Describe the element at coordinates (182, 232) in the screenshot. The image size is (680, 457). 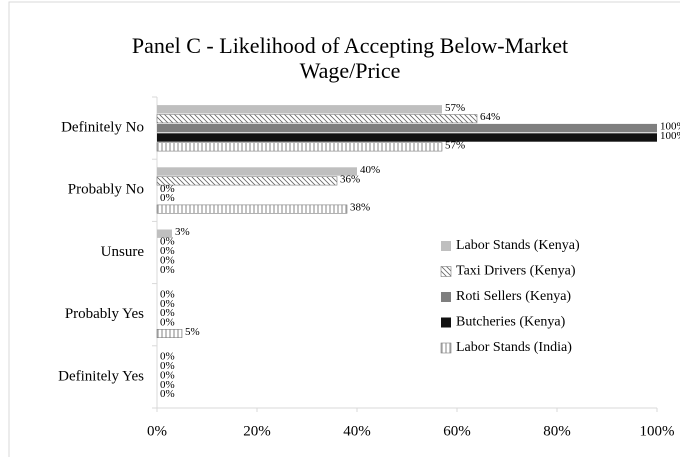
I see `value-label: 3%` at that location.